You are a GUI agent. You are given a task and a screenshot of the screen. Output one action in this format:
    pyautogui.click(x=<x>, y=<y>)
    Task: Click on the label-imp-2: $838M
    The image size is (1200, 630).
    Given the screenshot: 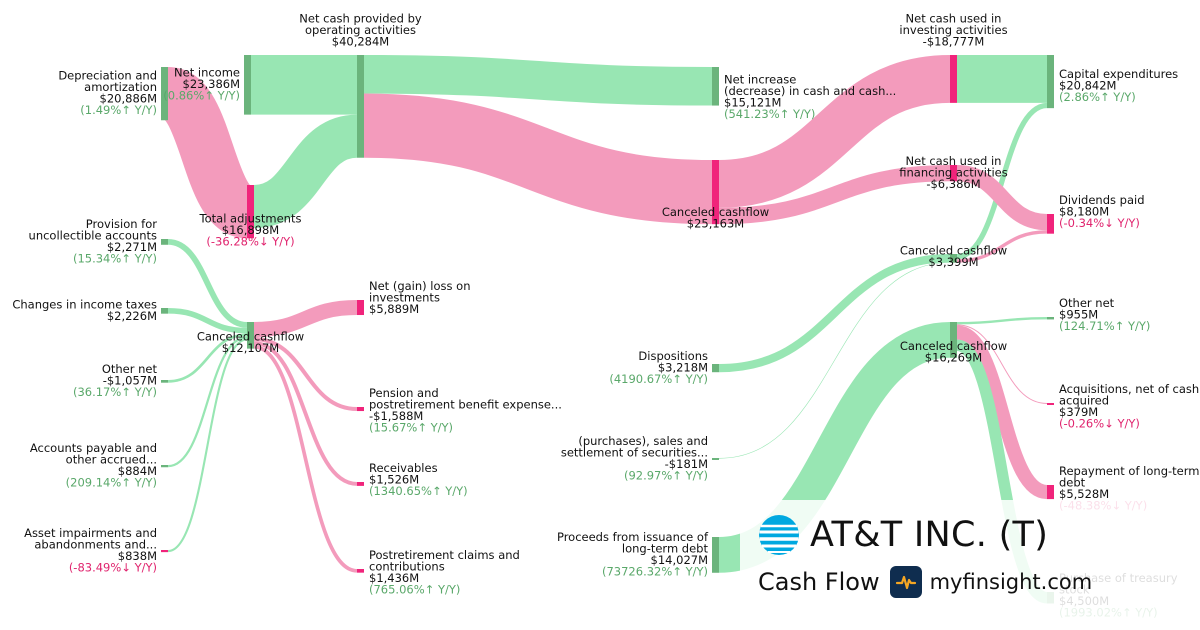 What is the action you would take?
    pyautogui.click(x=137, y=556)
    